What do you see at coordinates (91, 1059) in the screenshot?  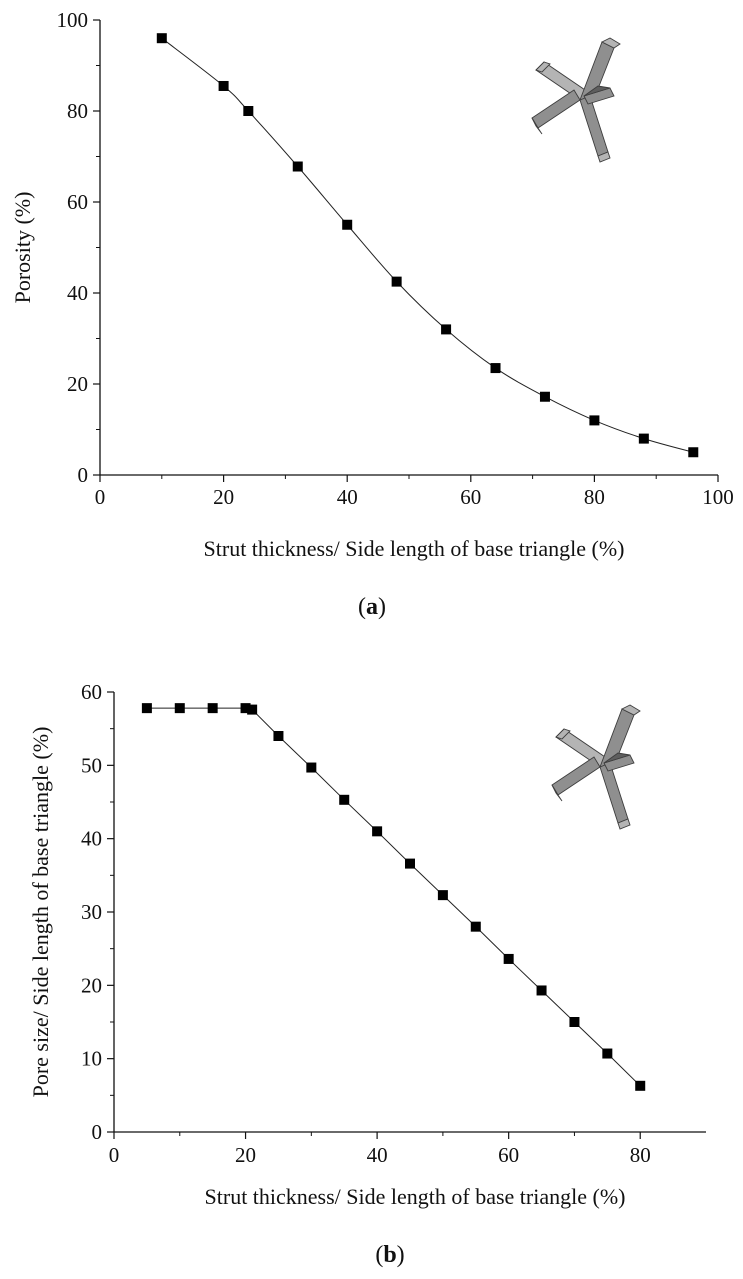 I see `y-tick-label: 10` at bounding box center [91, 1059].